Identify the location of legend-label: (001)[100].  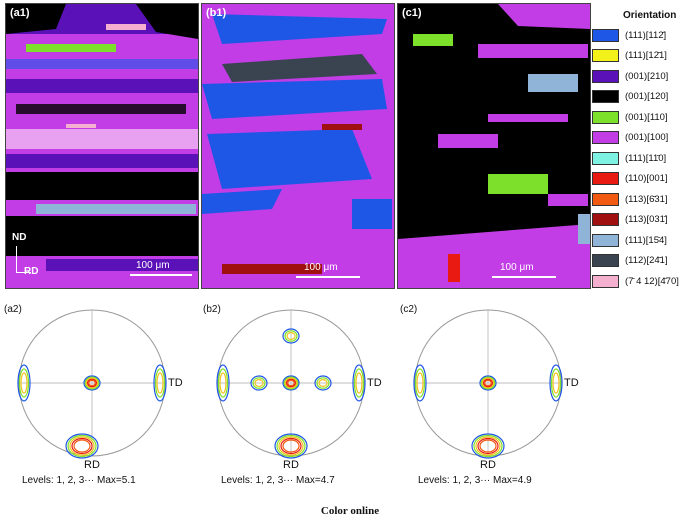
(647, 137).